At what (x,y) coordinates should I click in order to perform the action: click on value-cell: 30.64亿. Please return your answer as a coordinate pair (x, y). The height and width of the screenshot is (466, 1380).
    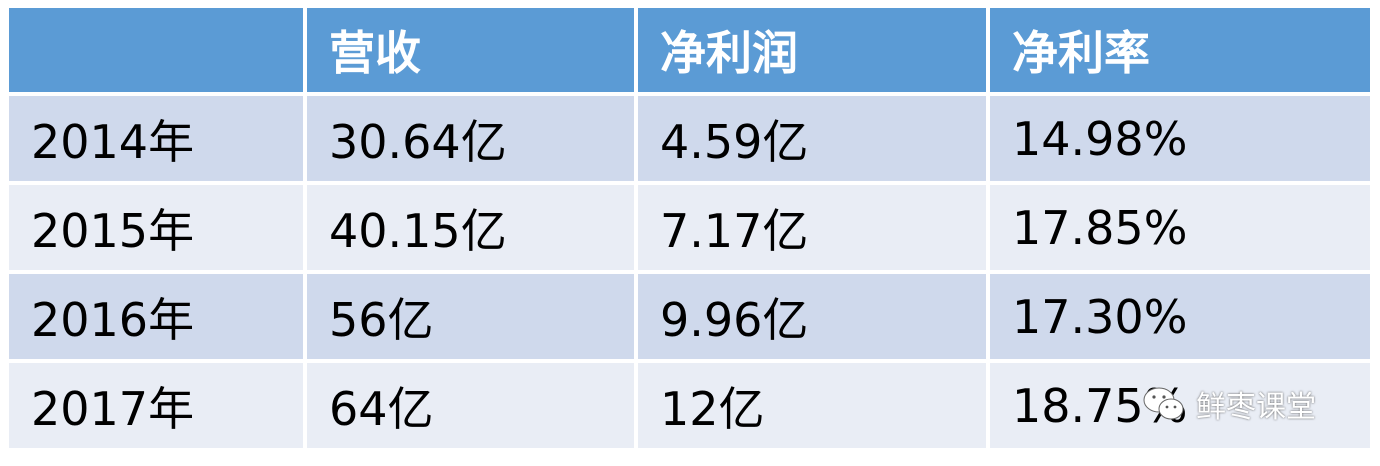
    Looking at the image, I should click on (470, 138).